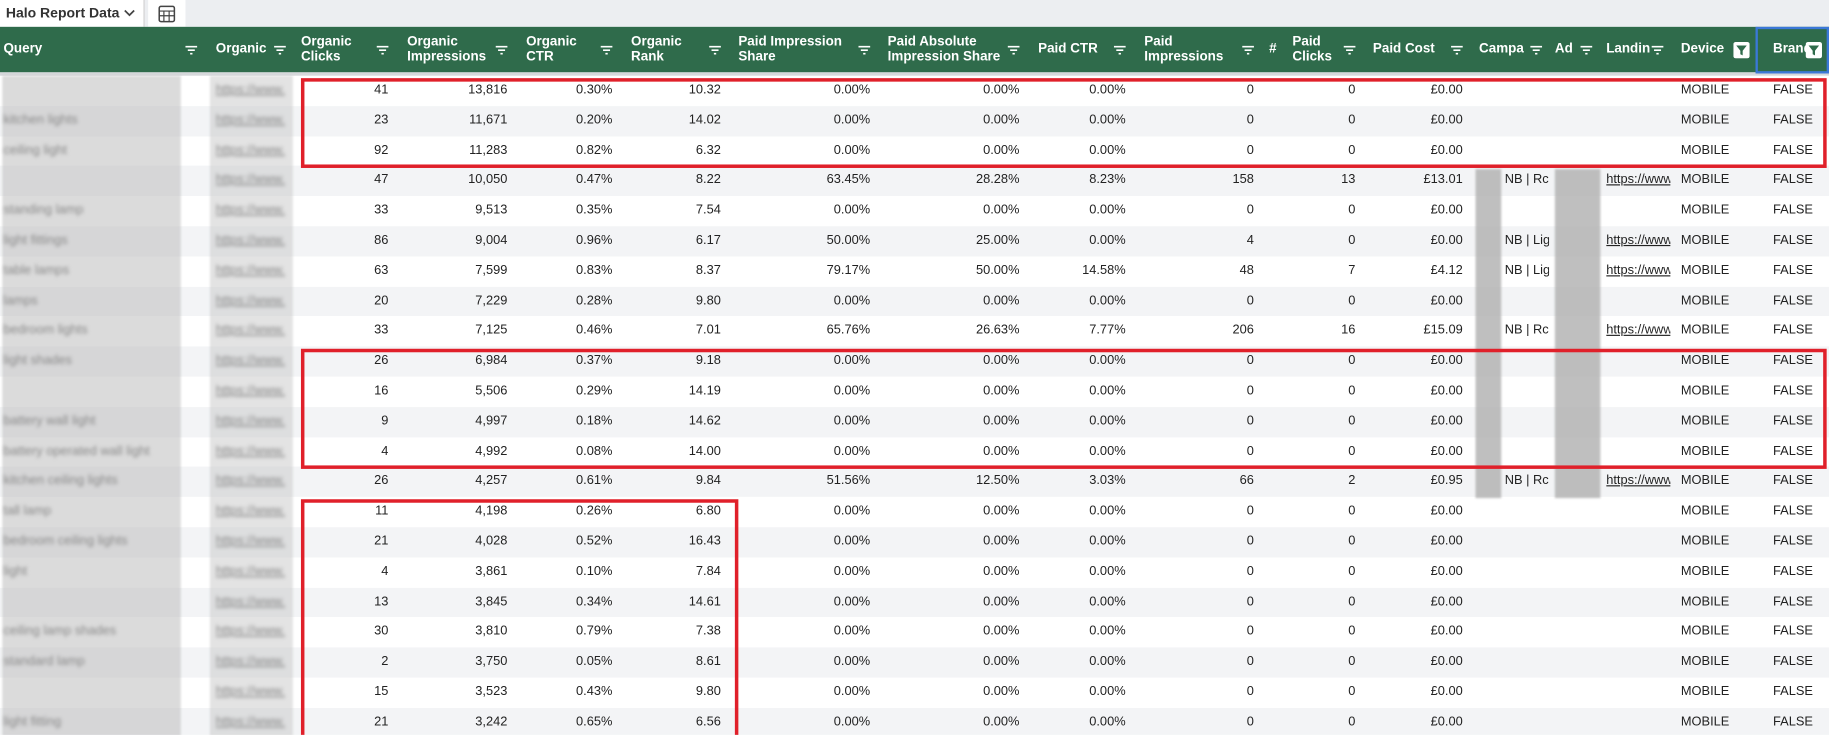  Describe the element at coordinates (491, 661) in the screenshot. I see `cell: 3,750` at that location.